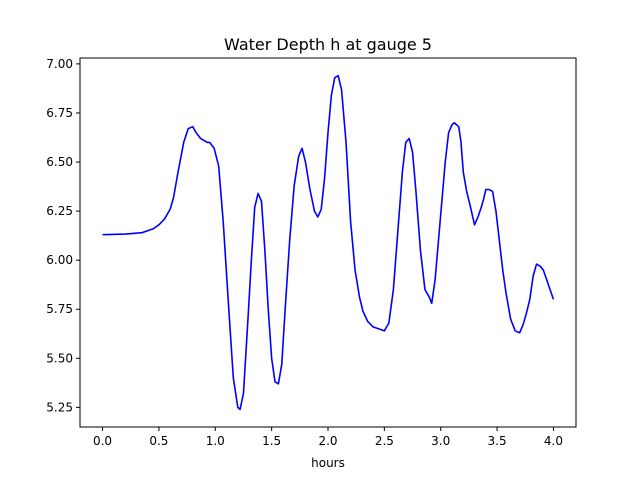 The width and height of the screenshot is (640, 480). Describe the element at coordinates (553, 441) in the screenshot. I see `x-tick-label: 4.0` at that location.